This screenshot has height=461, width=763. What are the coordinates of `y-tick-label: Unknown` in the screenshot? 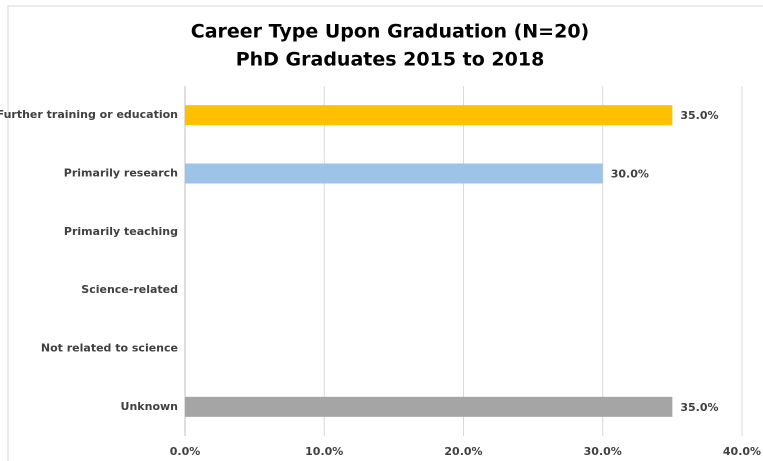 It's located at (149, 406).